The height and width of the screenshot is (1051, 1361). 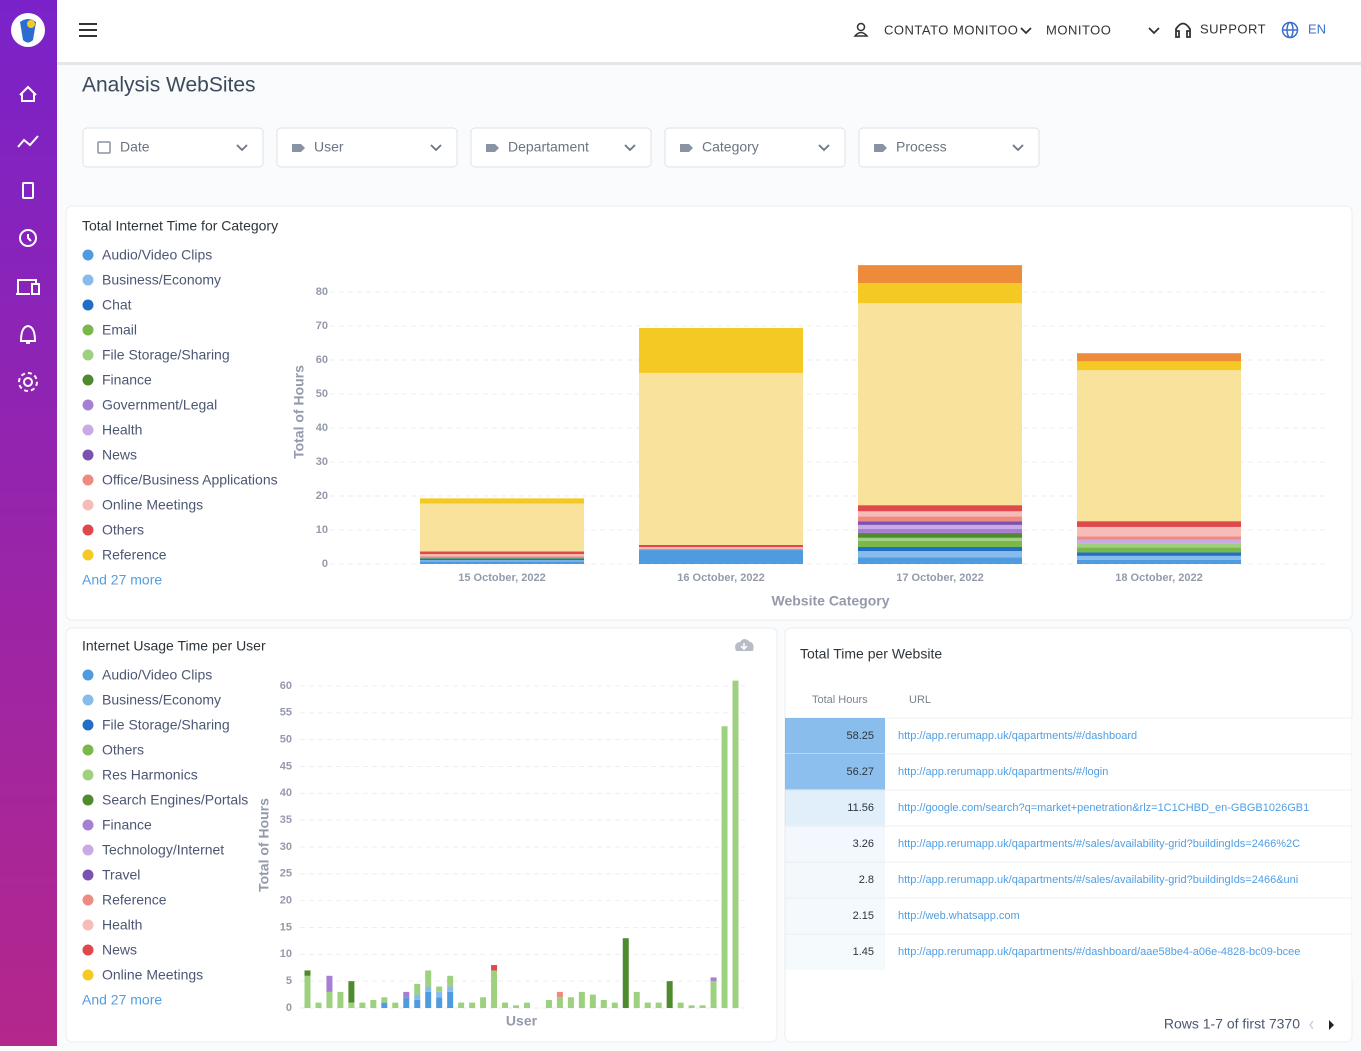 I want to click on legend-label: Search Engines/Portals, so click(x=175, y=800).